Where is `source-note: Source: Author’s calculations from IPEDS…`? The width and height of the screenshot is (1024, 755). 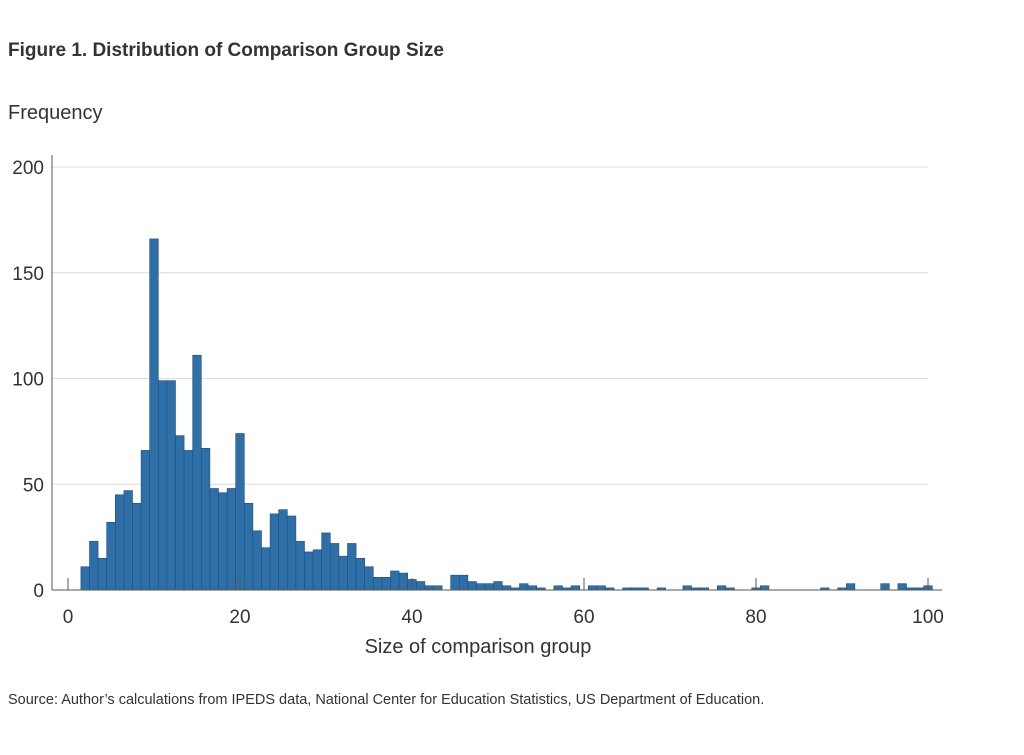 source-note: Source: Author’s calculations from IPEDS… is located at coordinates (386, 700).